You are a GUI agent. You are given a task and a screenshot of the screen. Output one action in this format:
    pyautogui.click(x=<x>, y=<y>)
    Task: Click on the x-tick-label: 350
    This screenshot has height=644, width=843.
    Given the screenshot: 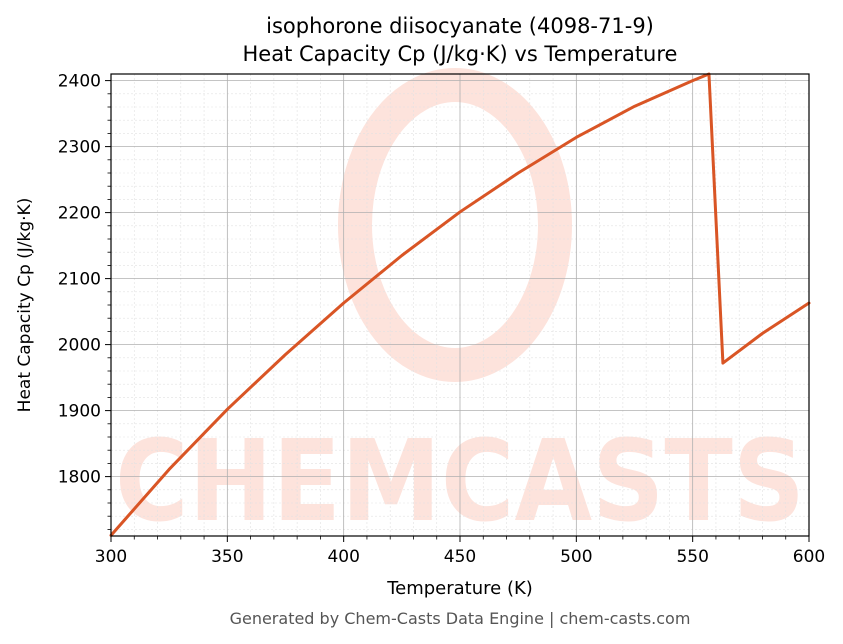 What is the action you would take?
    pyautogui.click(x=227, y=557)
    